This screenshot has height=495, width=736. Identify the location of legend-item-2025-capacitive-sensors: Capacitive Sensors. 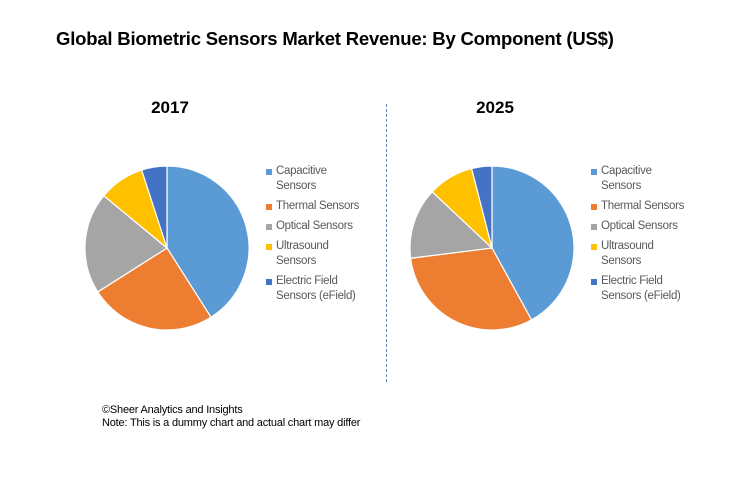
(661, 179).